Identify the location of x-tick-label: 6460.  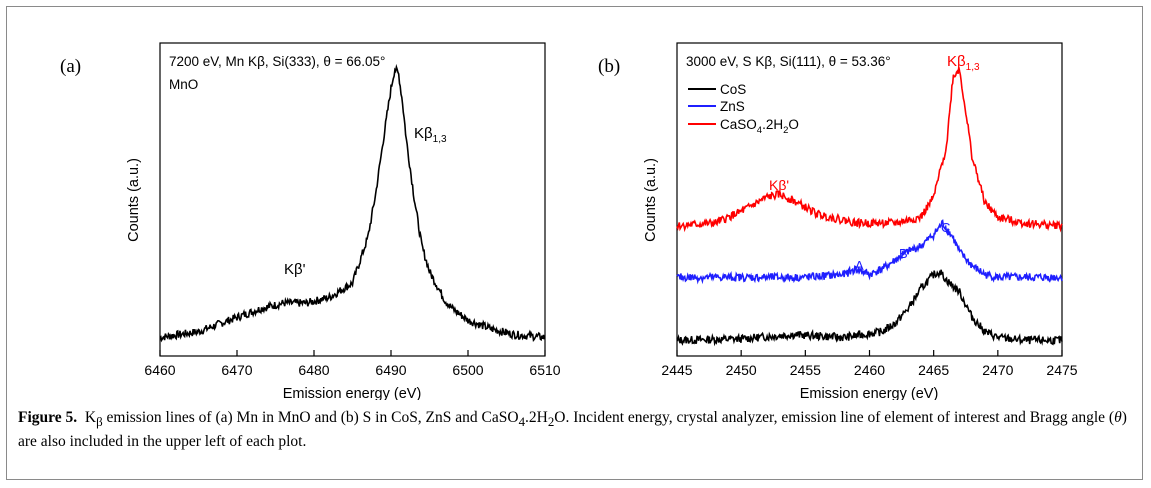
(159, 370).